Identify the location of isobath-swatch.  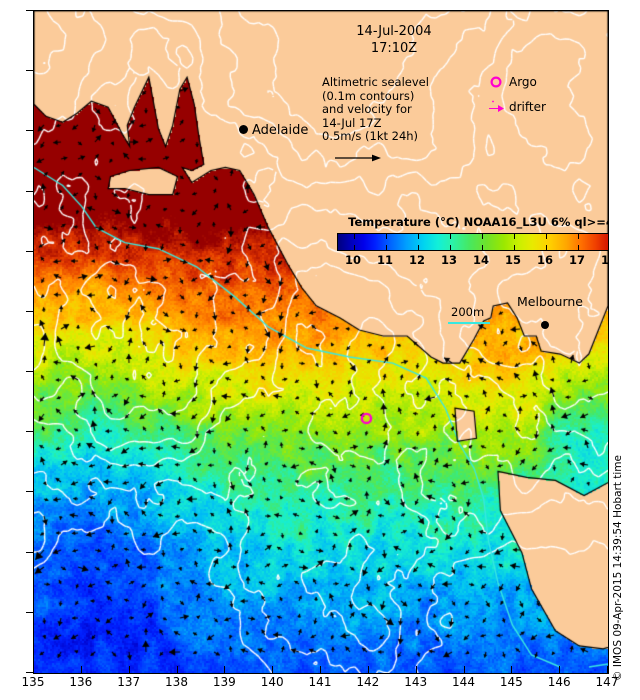
(469, 323).